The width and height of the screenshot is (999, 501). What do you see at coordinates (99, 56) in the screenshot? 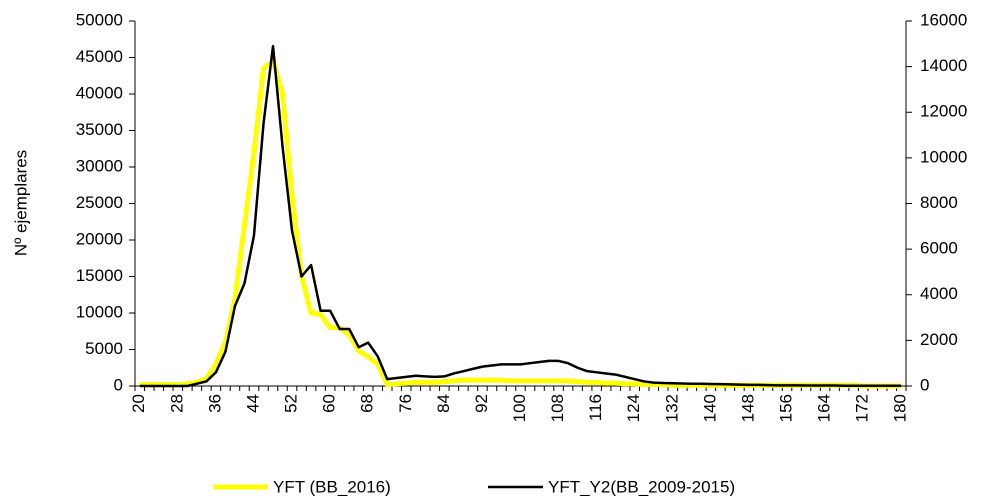
I see `y-tick-label: 45000` at bounding box center [99, 56].